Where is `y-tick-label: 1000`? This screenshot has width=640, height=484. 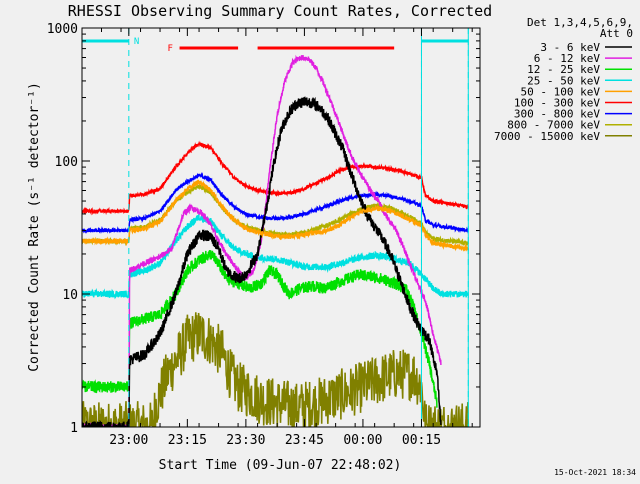
y-tick-label: 1000 is located at coordinates (62, 29).